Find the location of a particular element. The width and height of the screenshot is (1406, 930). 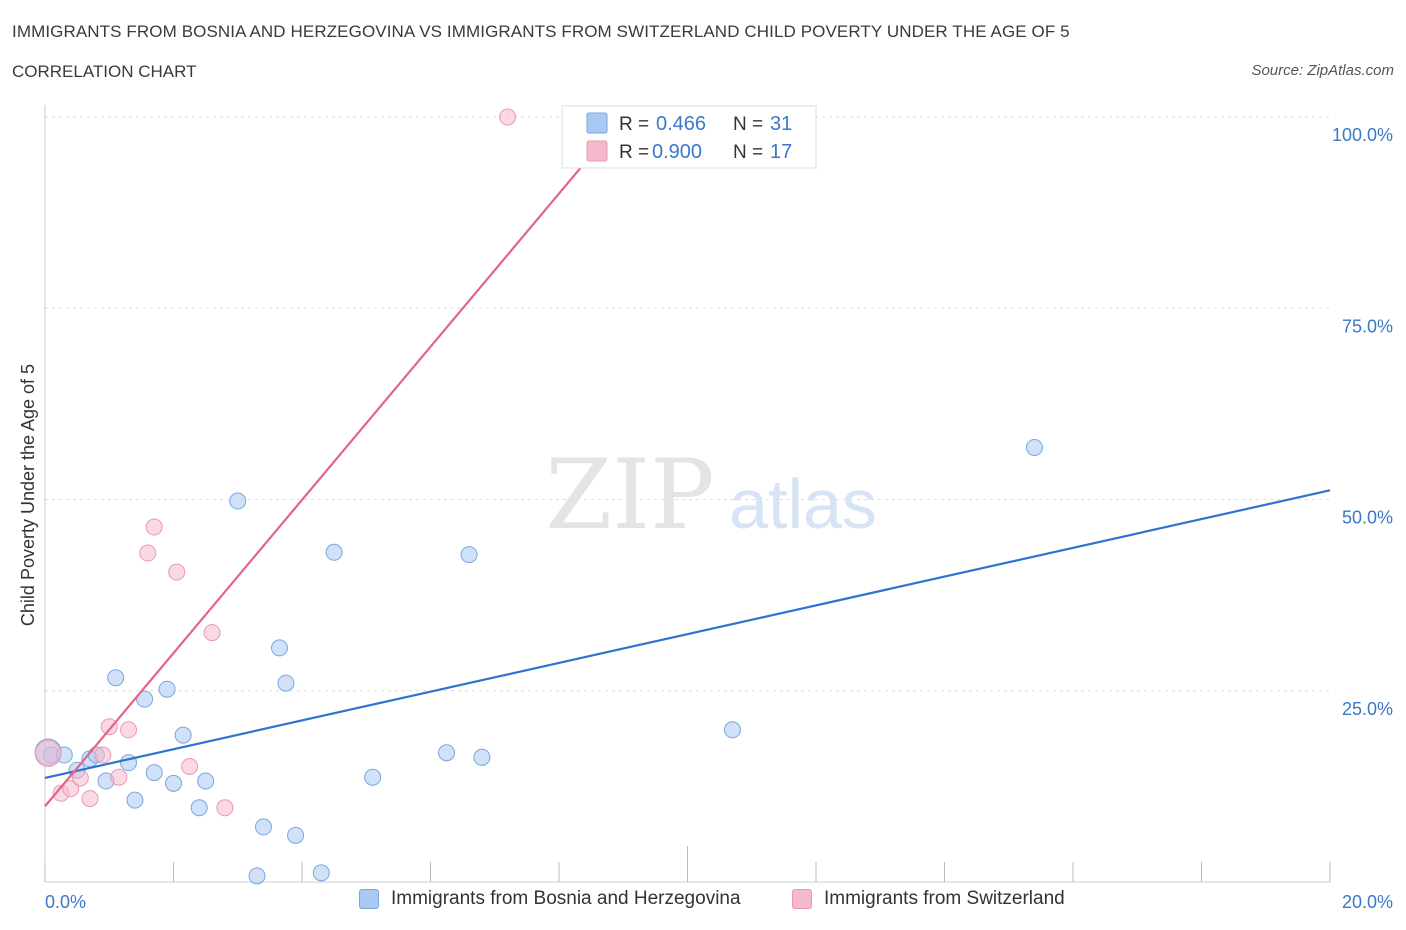

y-axis-label: Child Poverty Under the Age of 5 is located at coordinates (28, 495).